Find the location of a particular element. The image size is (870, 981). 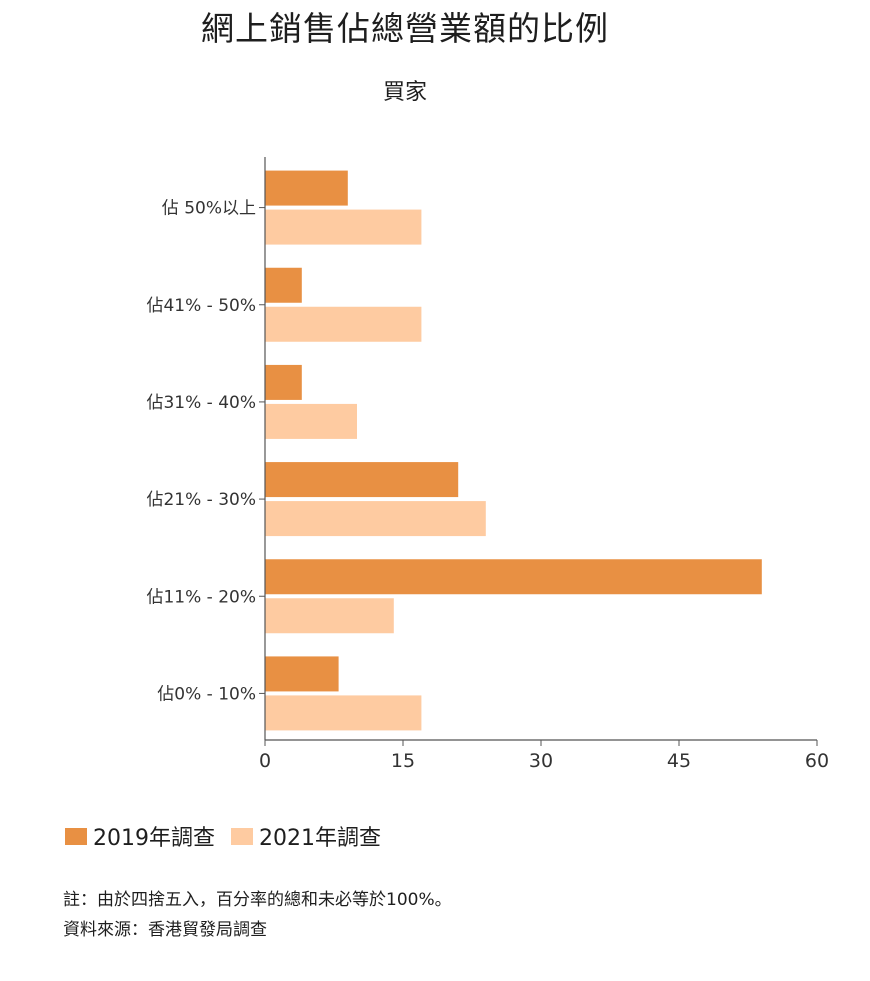

legend-swatch-2019 is located at coordinates (76, 836).